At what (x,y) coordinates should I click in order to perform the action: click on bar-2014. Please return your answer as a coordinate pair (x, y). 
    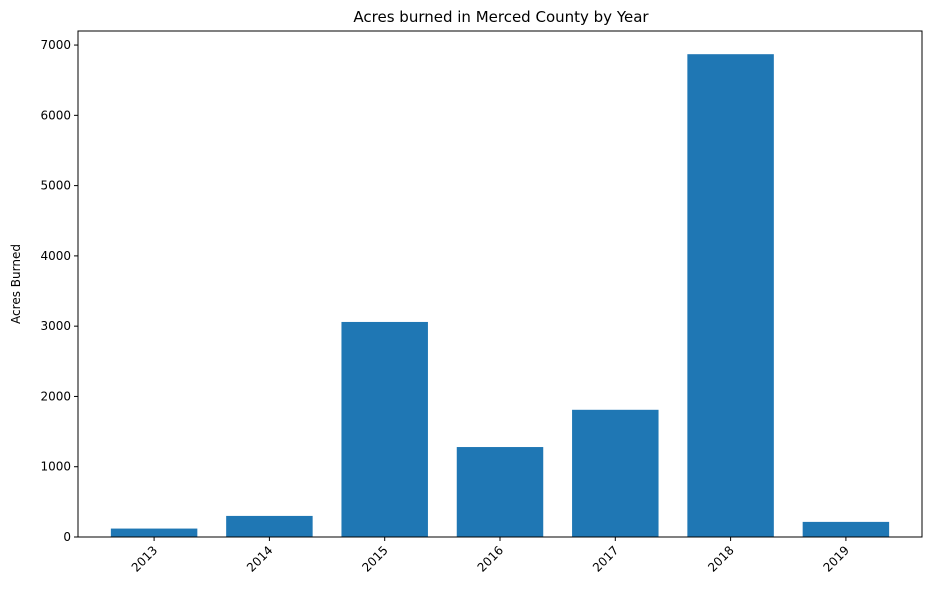
    Looking at the image, I should click on (269, 526).